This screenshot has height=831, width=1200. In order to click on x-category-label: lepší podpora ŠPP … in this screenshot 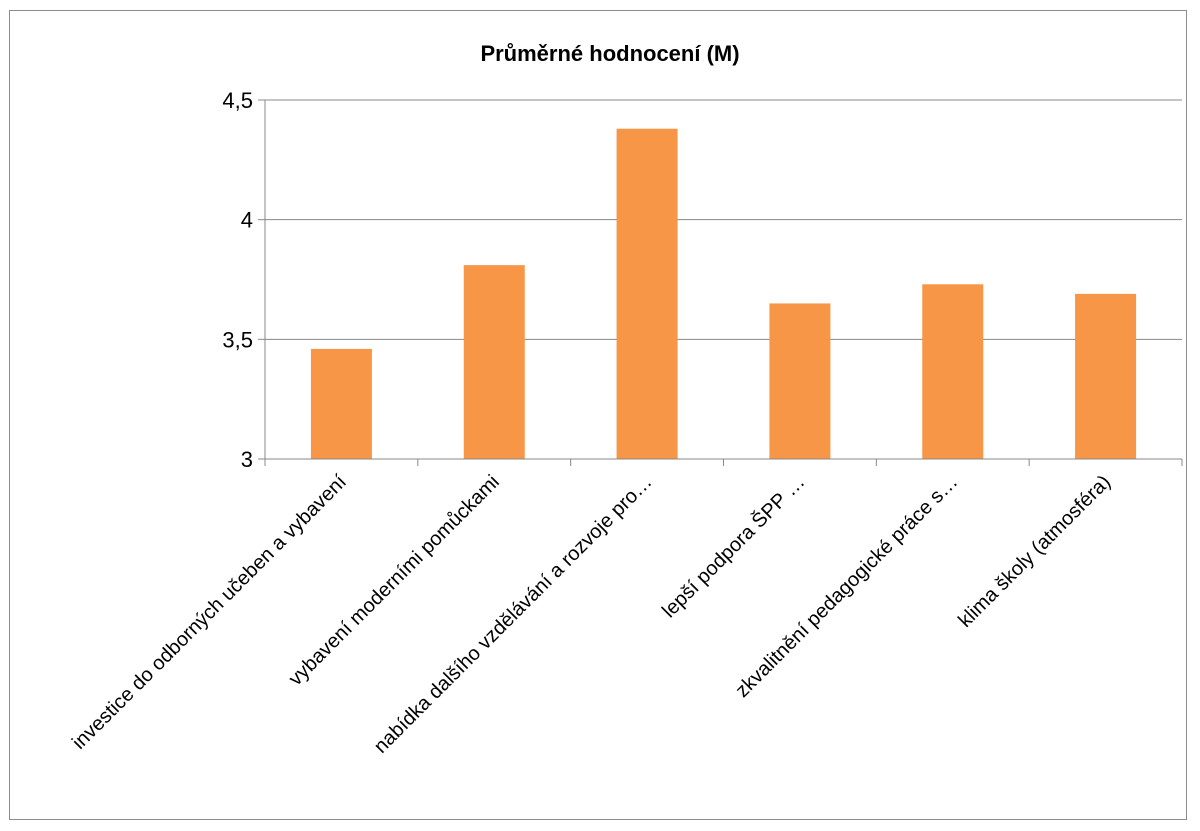, I will do `click(733, 546)`.